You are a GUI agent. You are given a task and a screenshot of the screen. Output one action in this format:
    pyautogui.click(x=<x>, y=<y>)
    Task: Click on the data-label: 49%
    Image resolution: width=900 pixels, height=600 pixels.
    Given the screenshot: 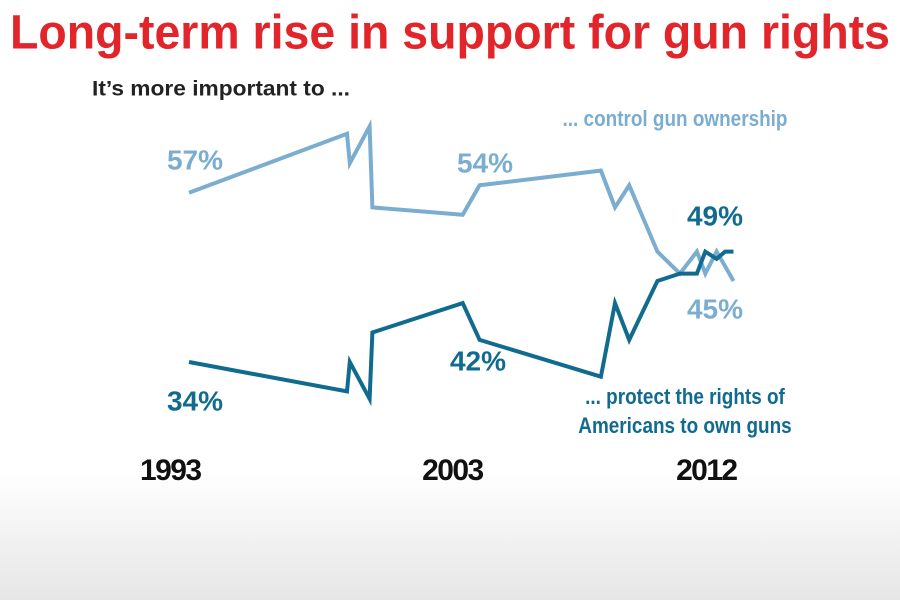 What is the action you would take?
    pyautogui.click(x=715, y=215)
    